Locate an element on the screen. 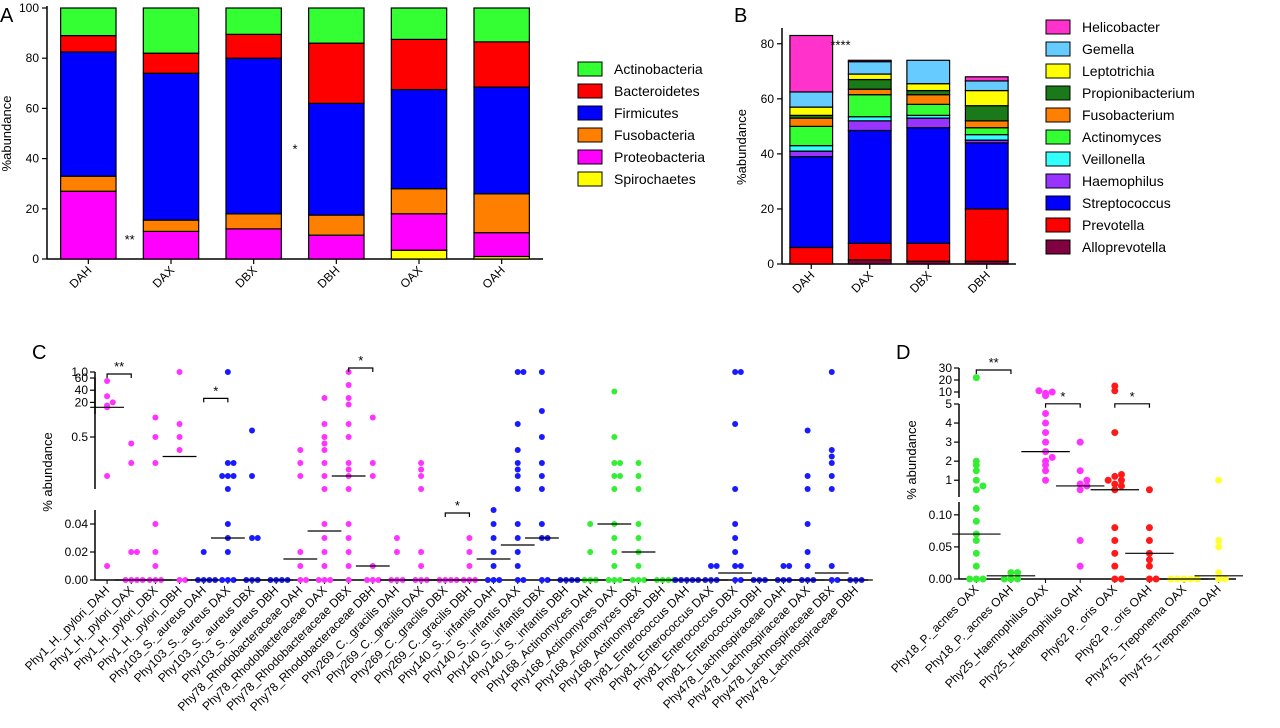  legend-label: Leptotrichia is located at coordinates (1118, 71).